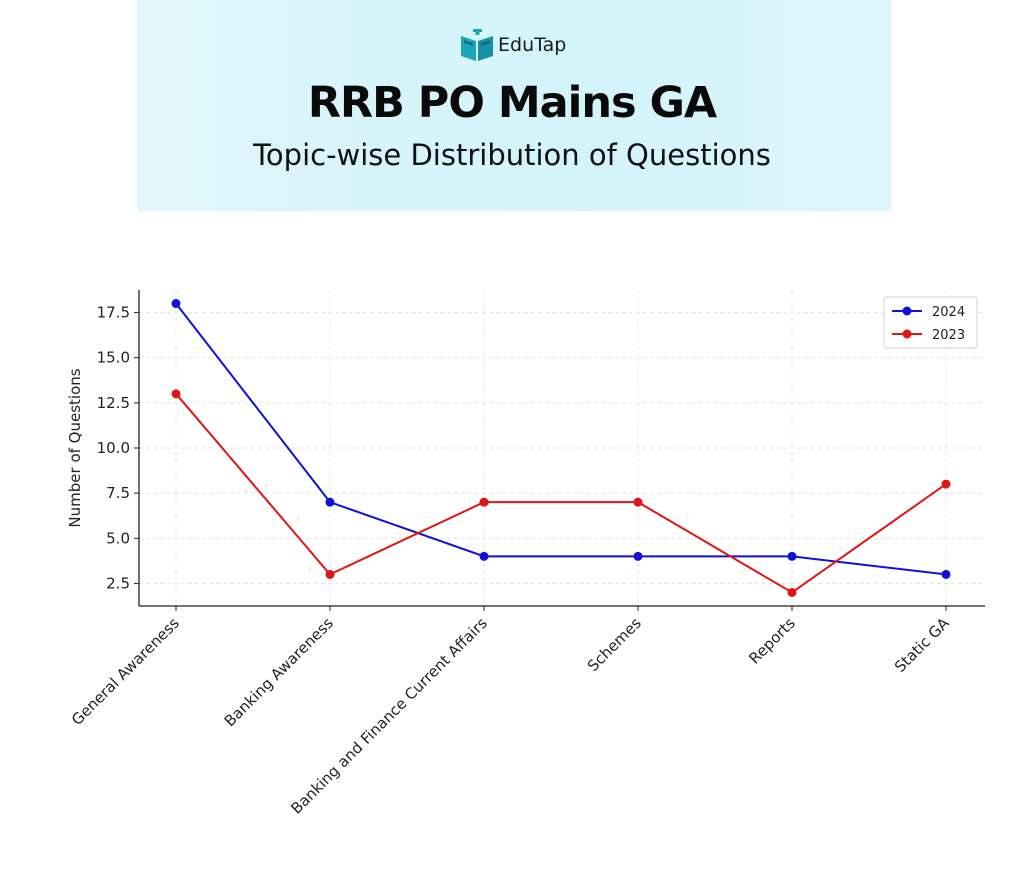 The image size is (1024, 878). Describe the element at coordinates (118, 583) in the screenshot. I see `y-tick-label: 2.5` at that location.